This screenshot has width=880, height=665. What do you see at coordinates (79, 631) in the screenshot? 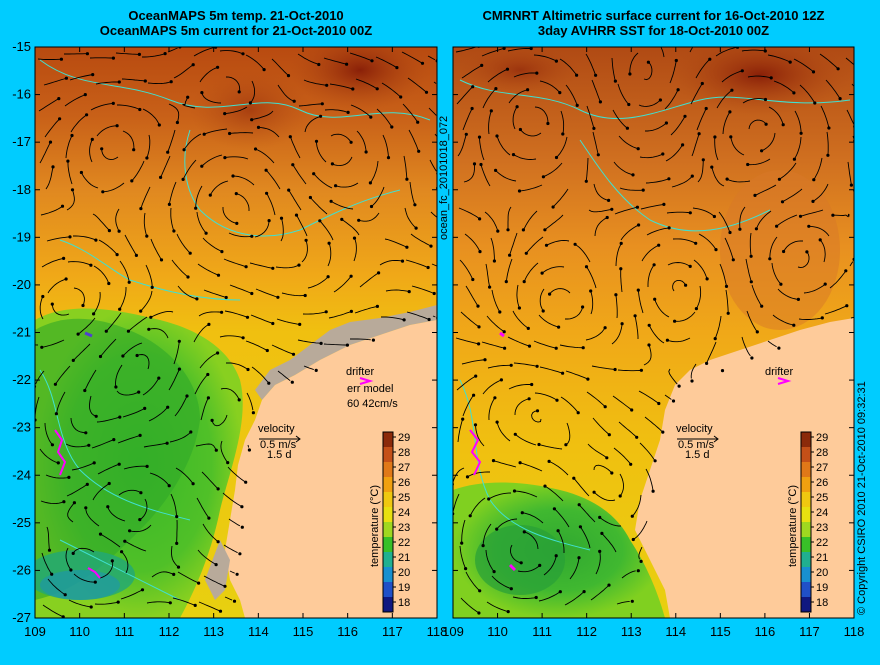
I see `lon-tick-label: 110` at bounding box center [79, 631].